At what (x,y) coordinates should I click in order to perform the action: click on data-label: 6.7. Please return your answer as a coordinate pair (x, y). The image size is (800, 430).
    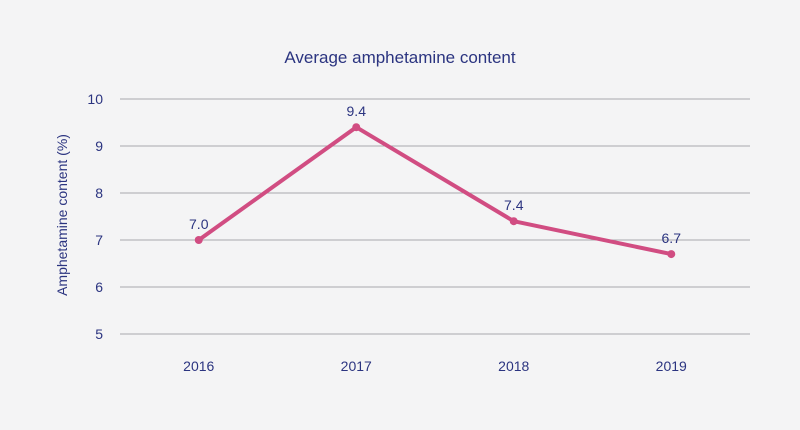
    Looking at the image, I should click on (672, 238).